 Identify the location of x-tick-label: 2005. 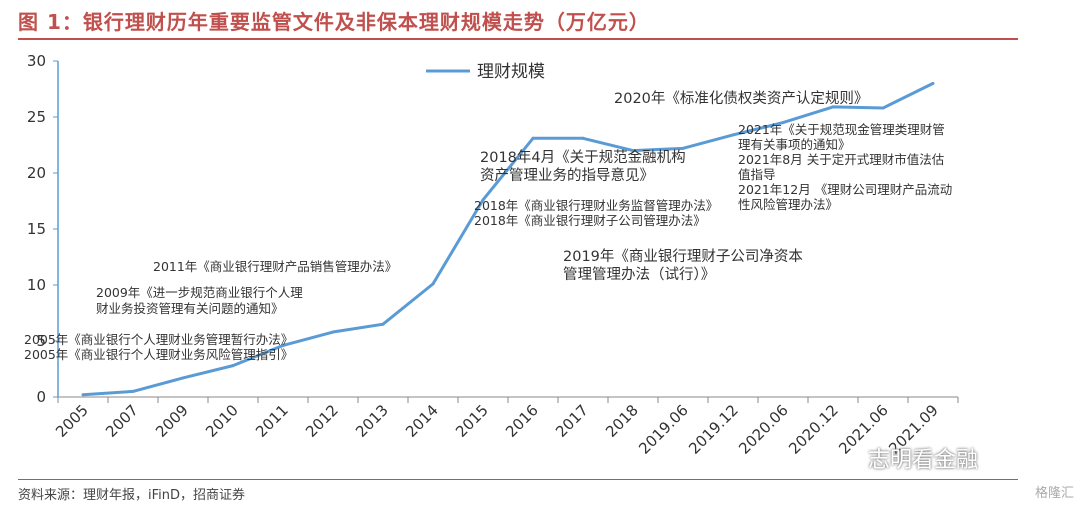
(72, 421).